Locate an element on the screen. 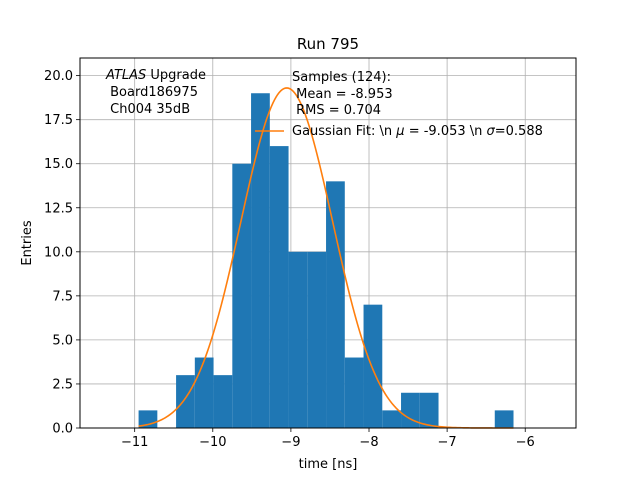 The width and height of the screenshot is (640, 480). annotation-line-3: Ch004 35dB is located at coordinates (148, 109).